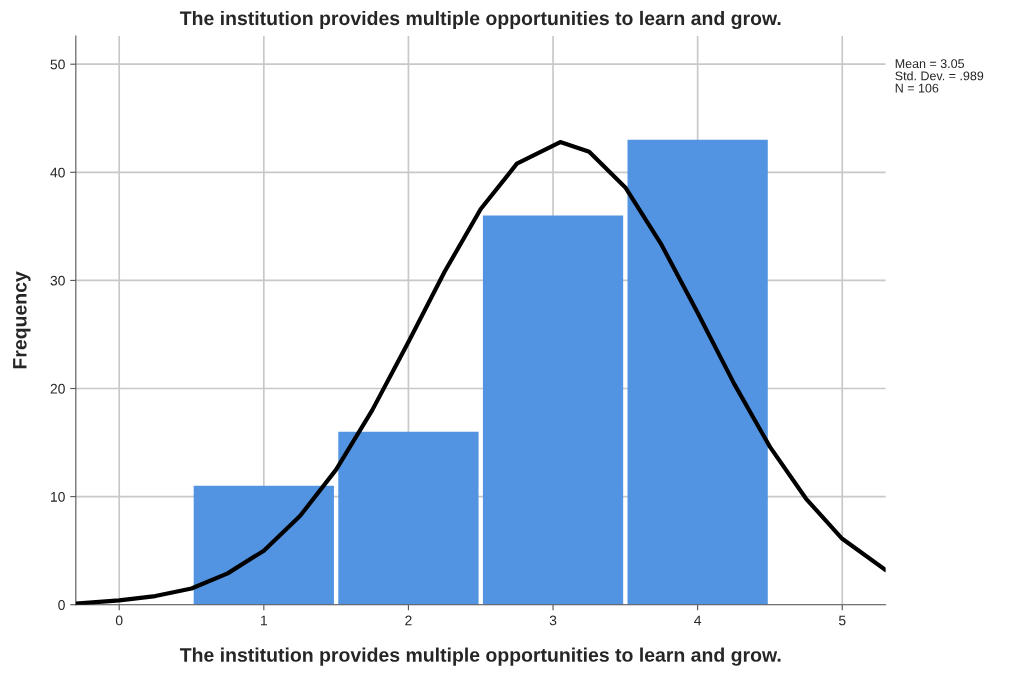 This screenshot has width=1011, height=681. Describe the element at coordinates (58, 496) in the screenshot. I see `y-tick-label: 10` at that location.